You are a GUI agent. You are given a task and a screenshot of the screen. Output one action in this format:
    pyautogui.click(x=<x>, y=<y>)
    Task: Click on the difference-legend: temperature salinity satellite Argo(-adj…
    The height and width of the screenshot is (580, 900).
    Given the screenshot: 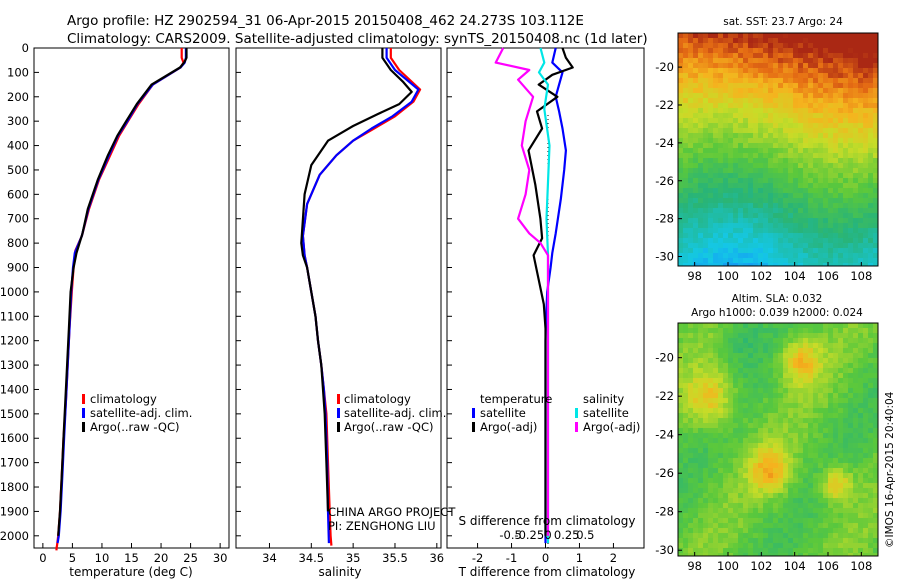 What is the action you would take?
    pyautogui.click(x=556, y=413)
    